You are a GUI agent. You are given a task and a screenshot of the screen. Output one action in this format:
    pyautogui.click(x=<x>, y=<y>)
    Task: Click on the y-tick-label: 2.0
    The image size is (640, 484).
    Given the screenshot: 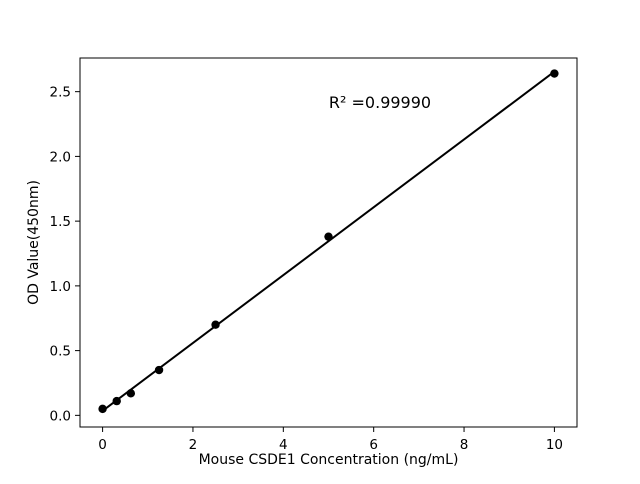 What is the action you would take?
    pyautogui.click(x=60, y=157)
    